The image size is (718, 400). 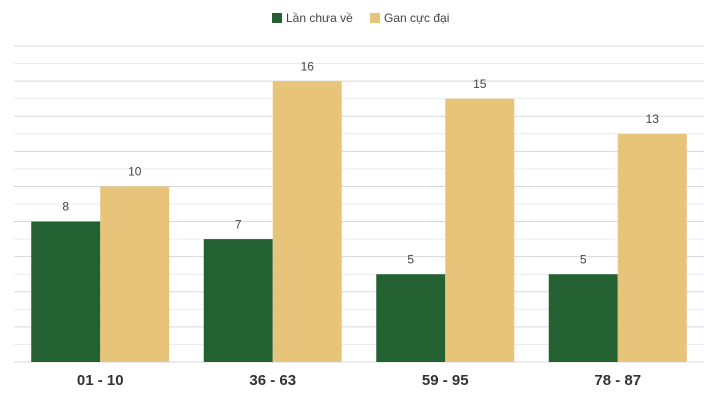 I want to click on data-label: 13, so click(x=653, y=119).